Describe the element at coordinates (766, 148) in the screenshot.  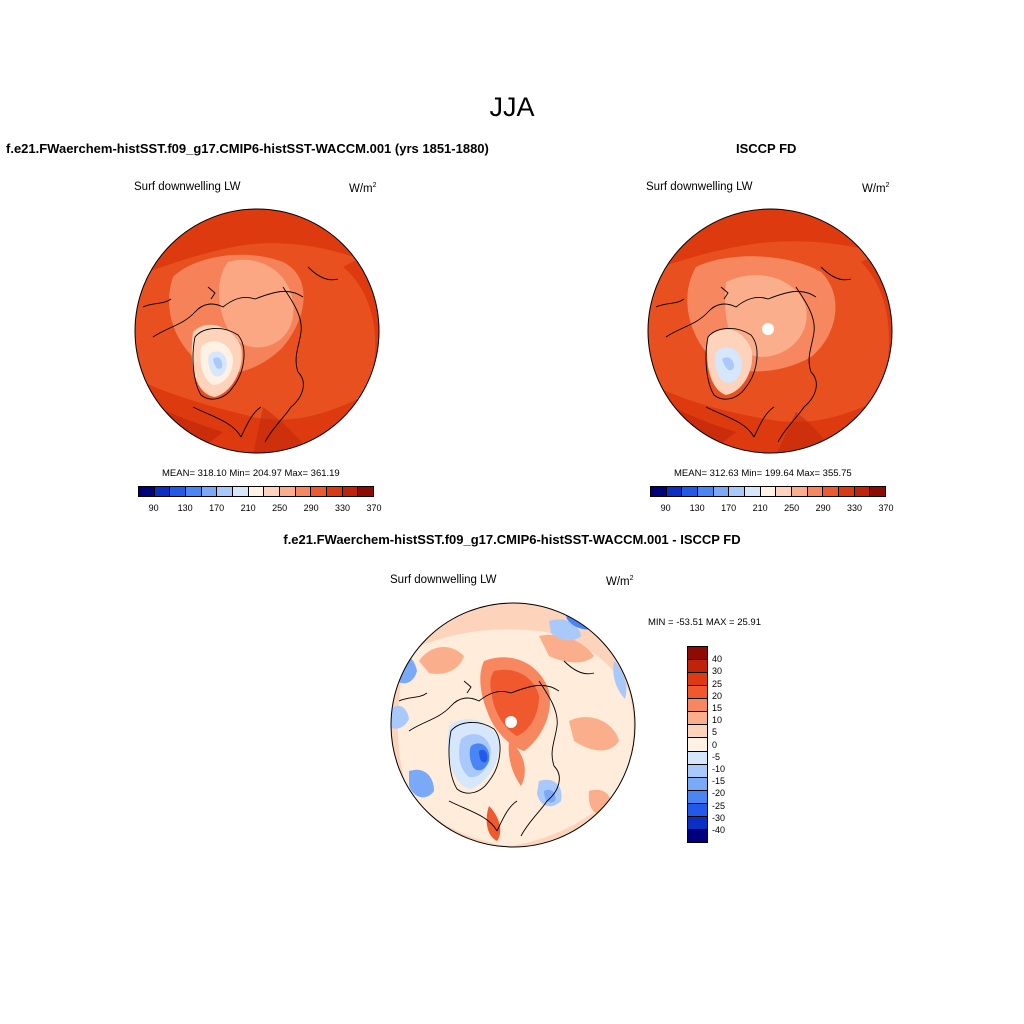
I see `right-panel-title: ISCCP FD` at that location.